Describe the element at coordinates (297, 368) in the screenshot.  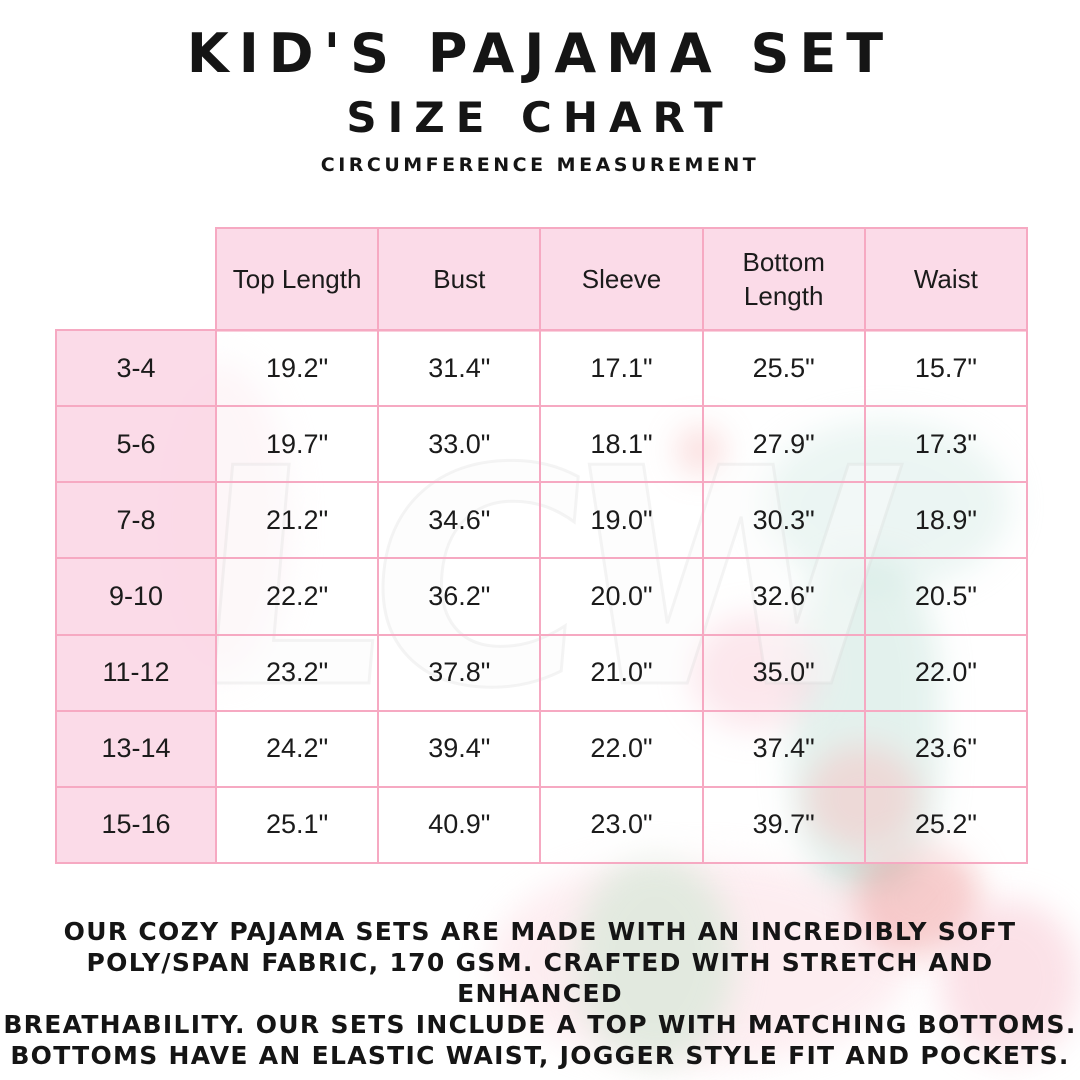
I see `value-cell: 19.2"` at that location.